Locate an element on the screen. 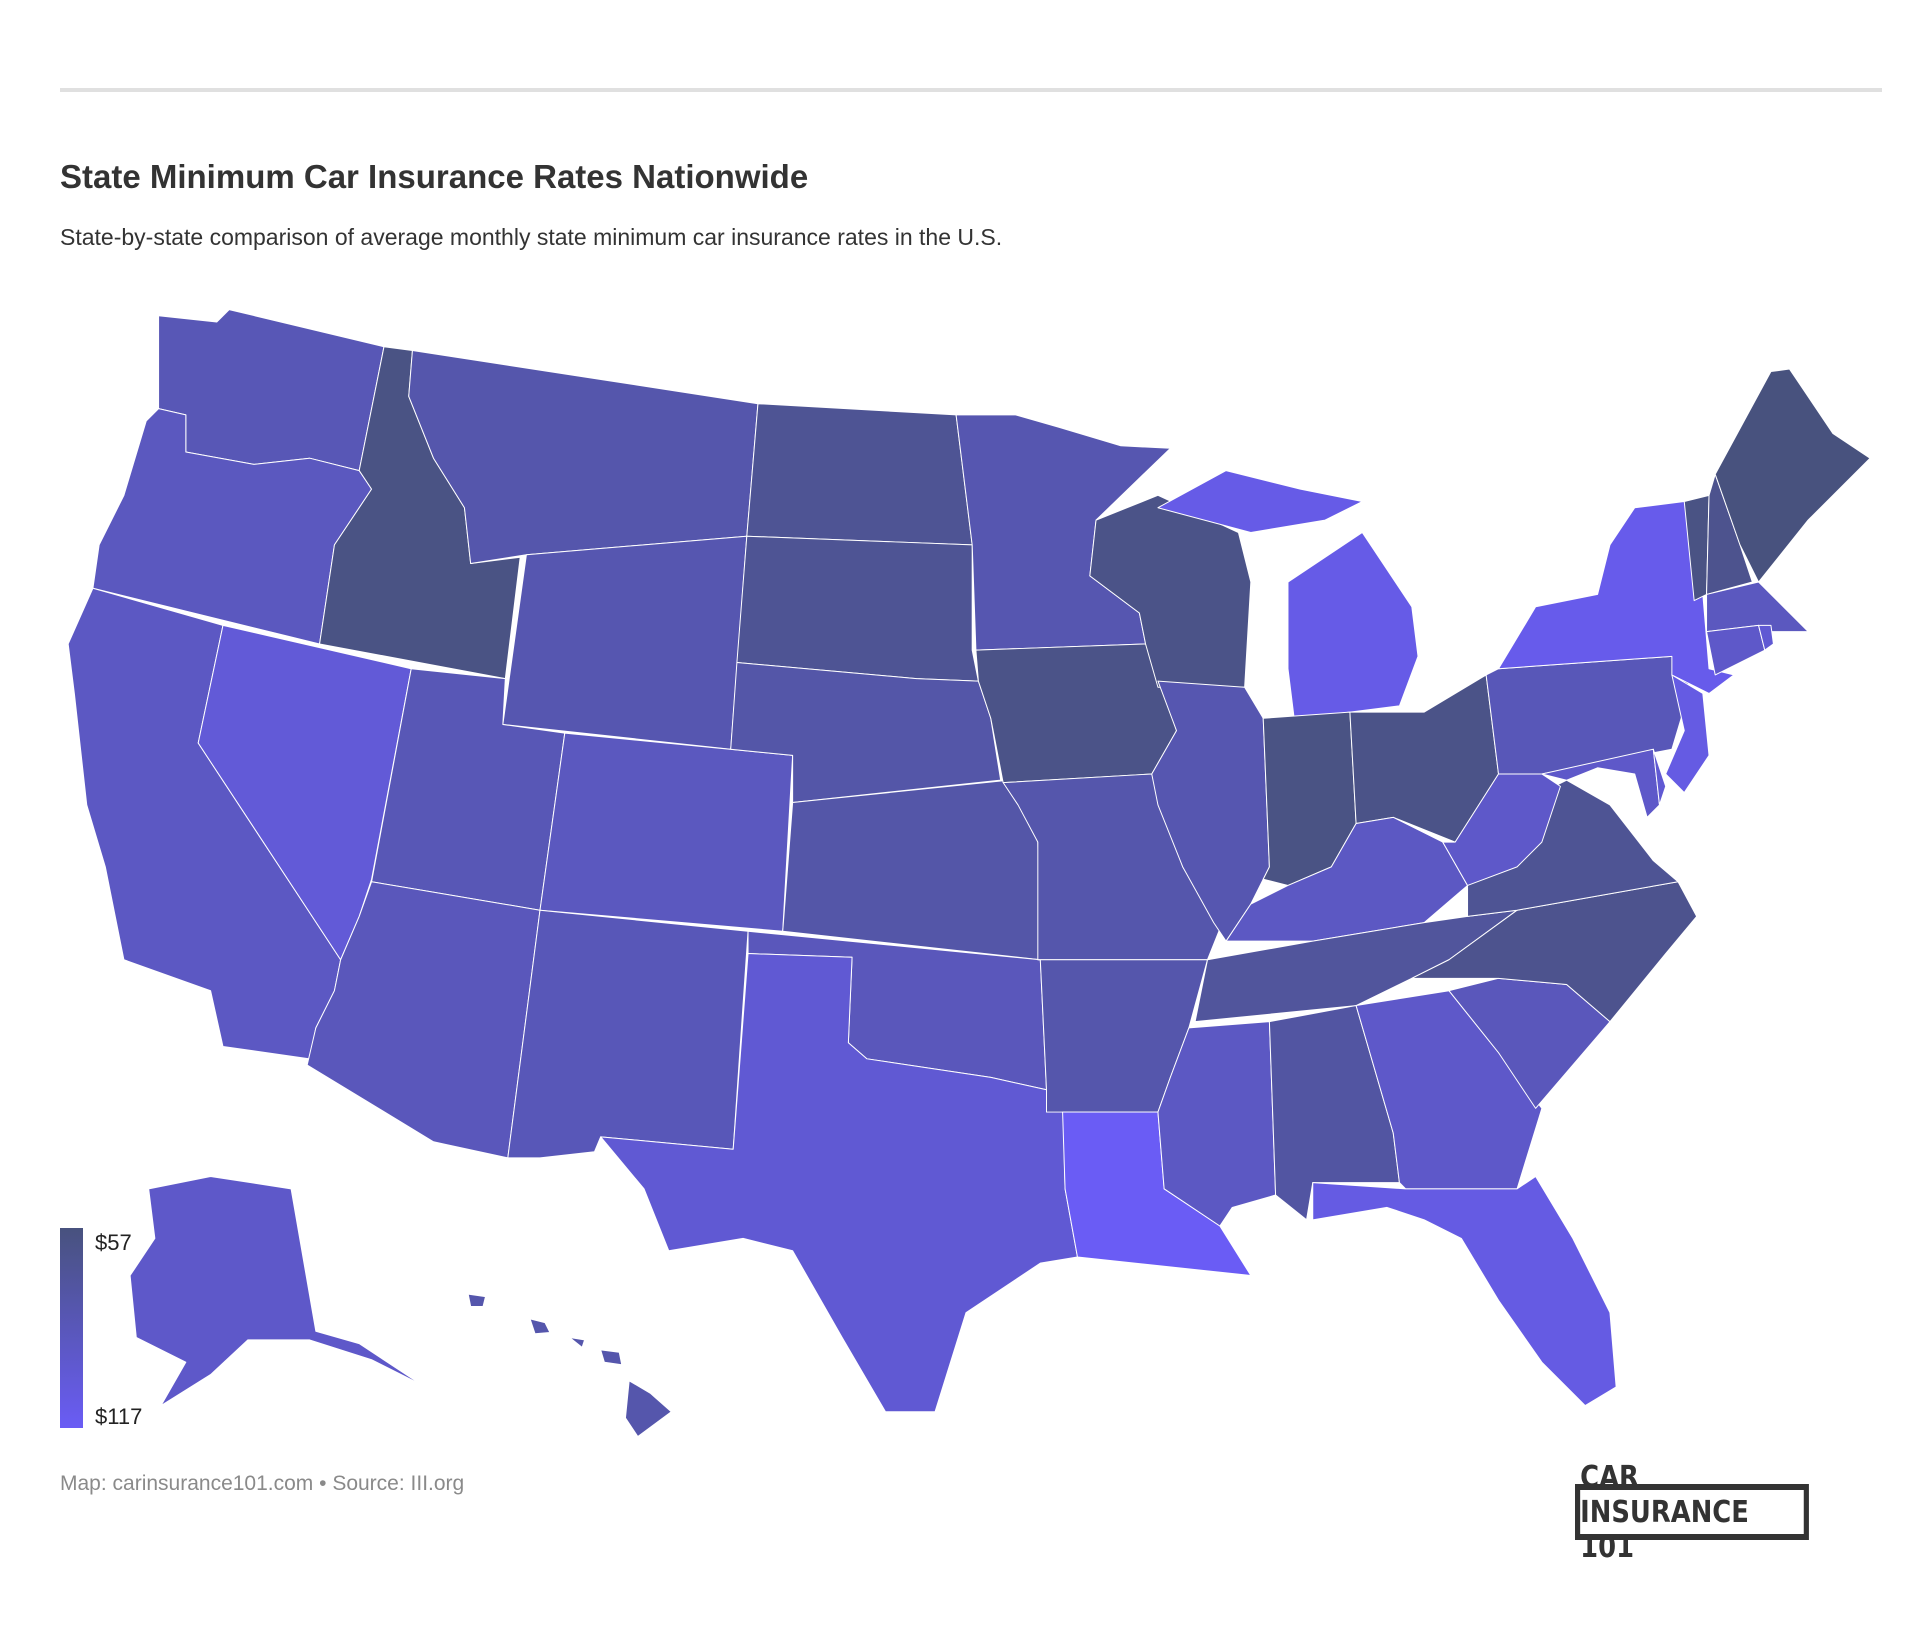  state-wv is located at coordinates (1501, 829).